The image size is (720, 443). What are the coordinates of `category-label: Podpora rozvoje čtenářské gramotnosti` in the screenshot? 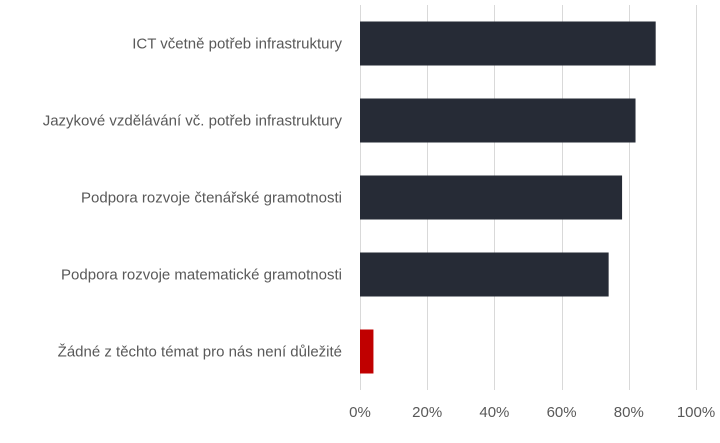 It's located at (211, 198).